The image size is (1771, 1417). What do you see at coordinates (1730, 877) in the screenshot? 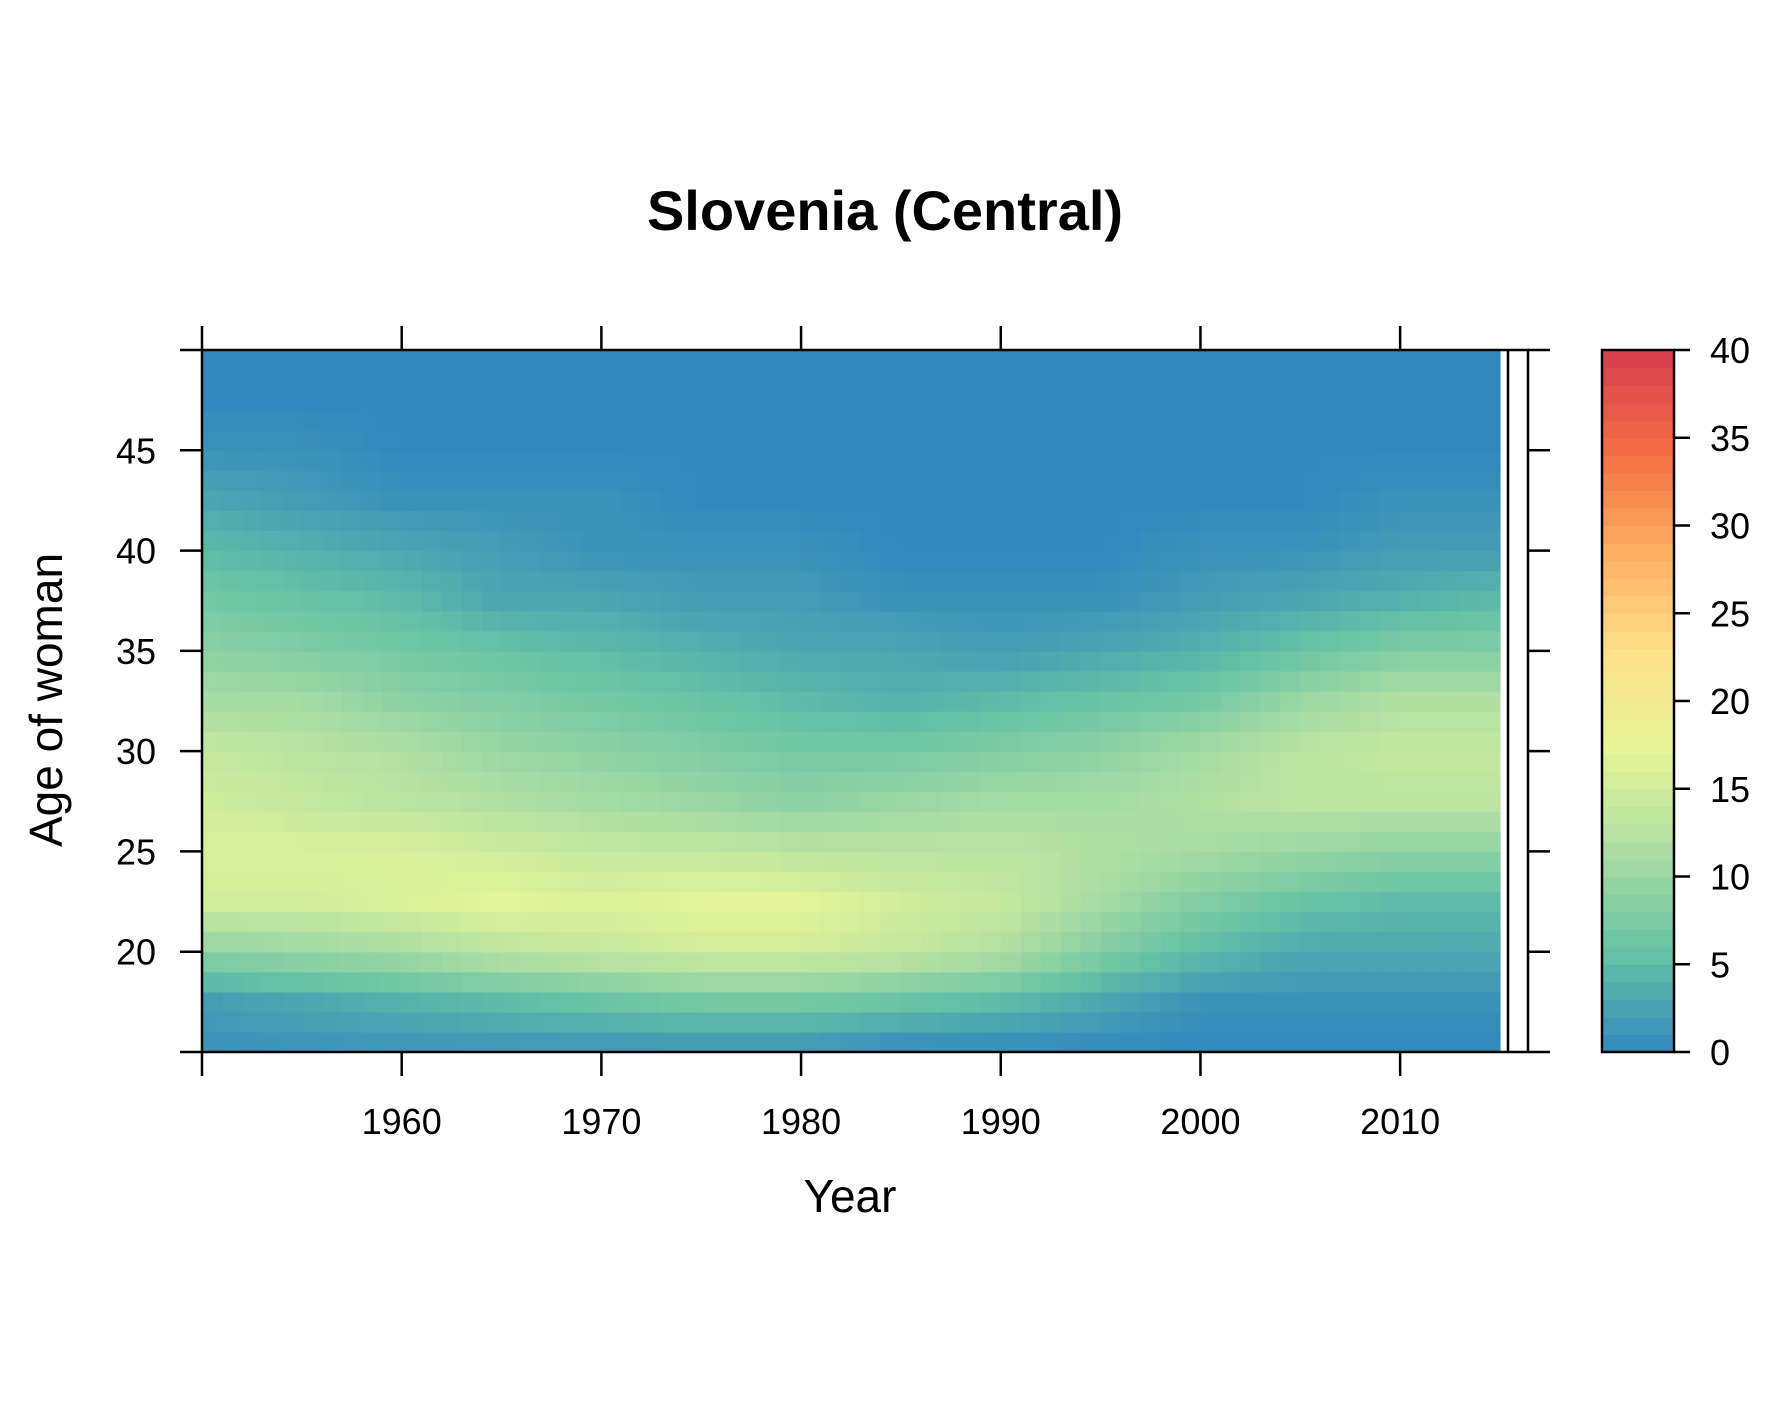
I see `colorbar-tick-label: 10` at bounding box center [1730, 877].